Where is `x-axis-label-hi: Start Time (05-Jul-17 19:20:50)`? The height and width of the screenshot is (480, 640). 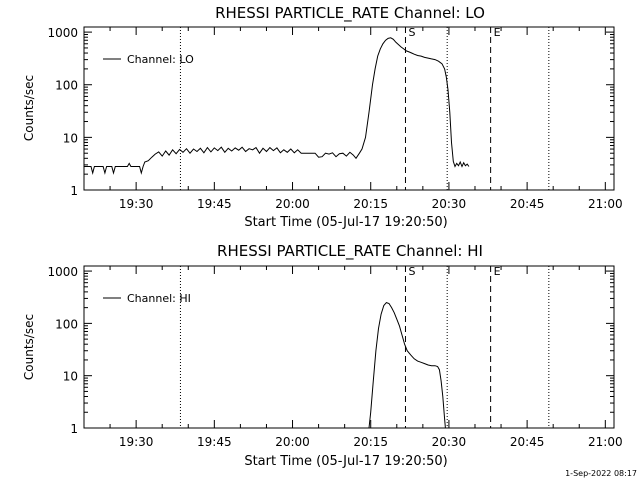 x-axis-label-hi: Start Time (05-Jul-17 19:20:50) is located at coordinates (345, 461).